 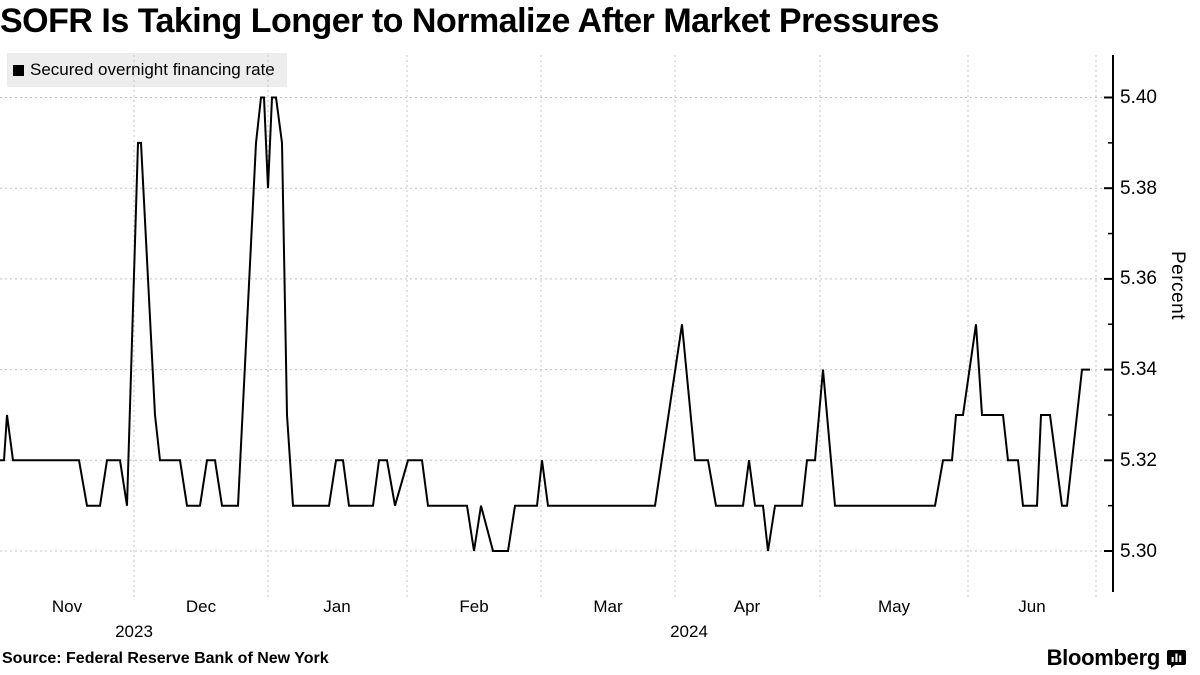 What do you see at coordinates (1032, 606) in the screenshot?
I see `month-label-jun: Jun` at bounding box center [1032, 606].